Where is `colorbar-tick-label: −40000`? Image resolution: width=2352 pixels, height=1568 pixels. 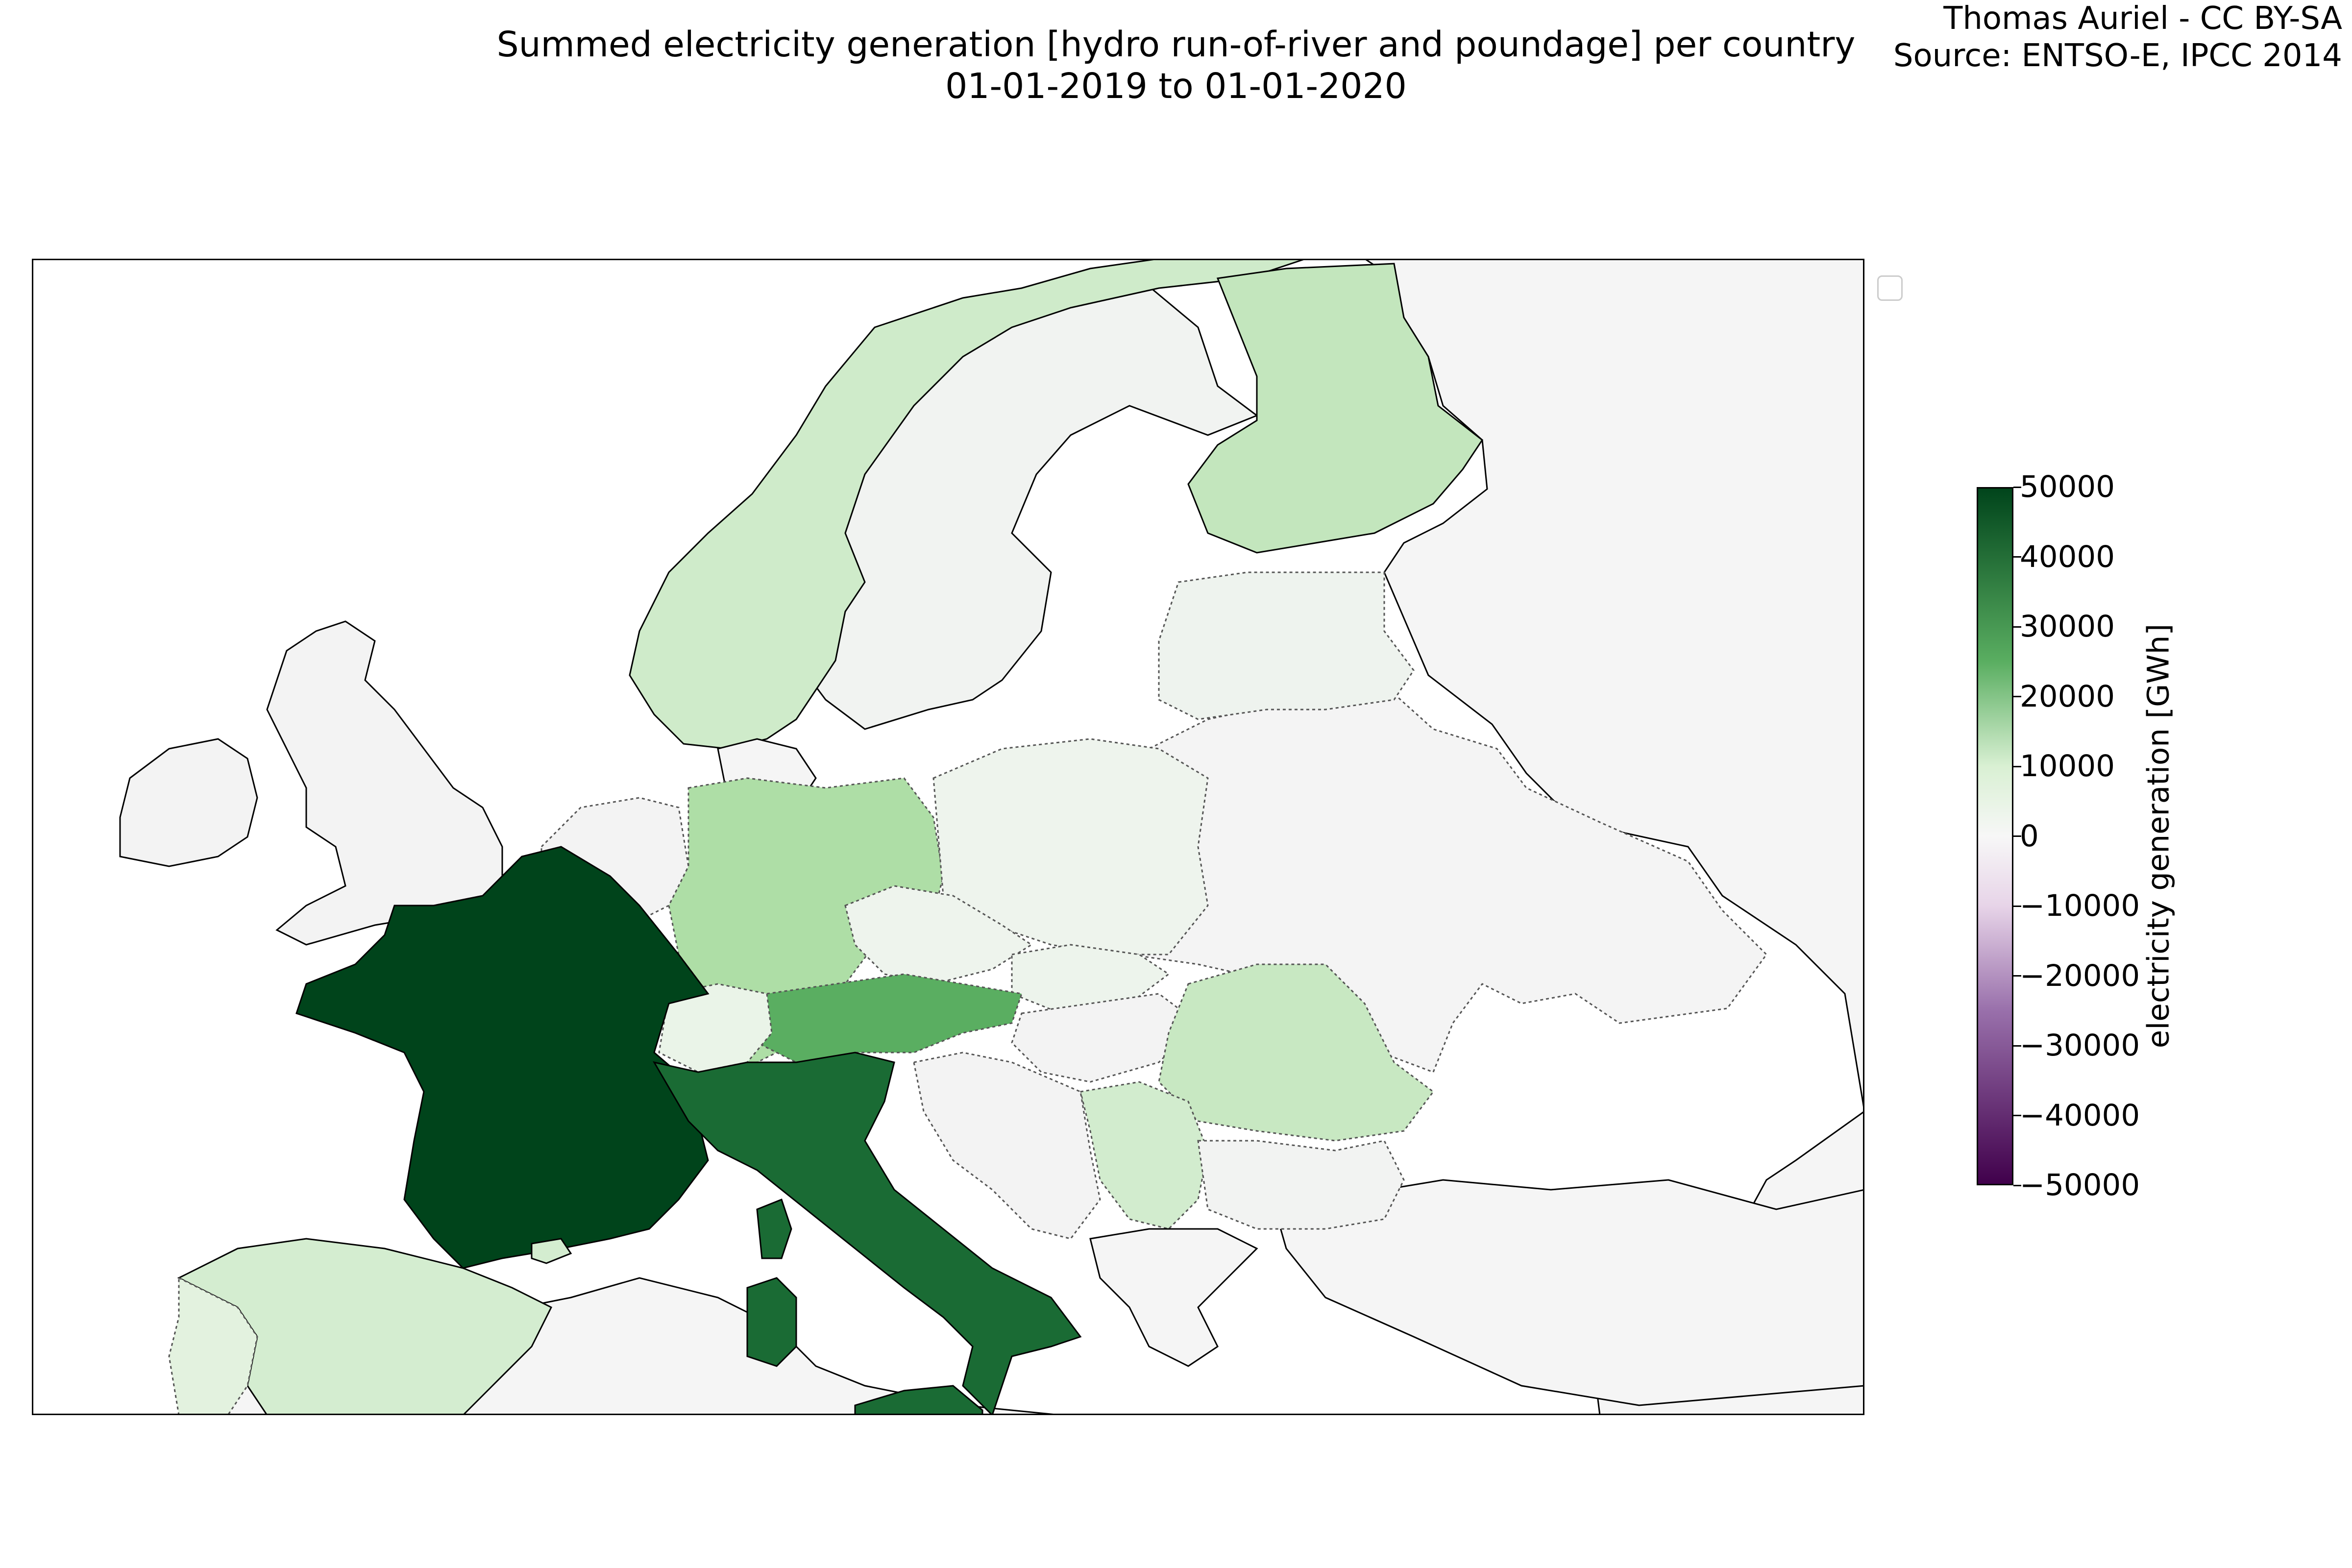 colorbar-tick-label: −40000 is located at coordinates (2080, 1115).